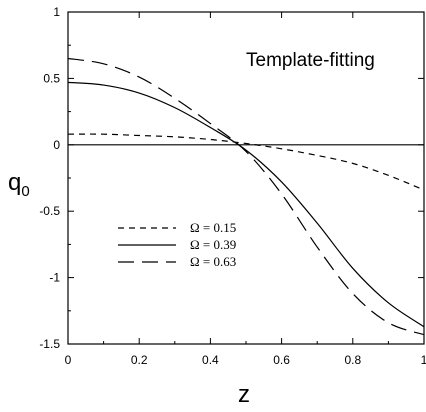 This screenshot has height=412, width=426. What do you see at coordinates (54, 278) in the screenshot?
I see `y-tick-label: -1` at bounding box center [54, 278].